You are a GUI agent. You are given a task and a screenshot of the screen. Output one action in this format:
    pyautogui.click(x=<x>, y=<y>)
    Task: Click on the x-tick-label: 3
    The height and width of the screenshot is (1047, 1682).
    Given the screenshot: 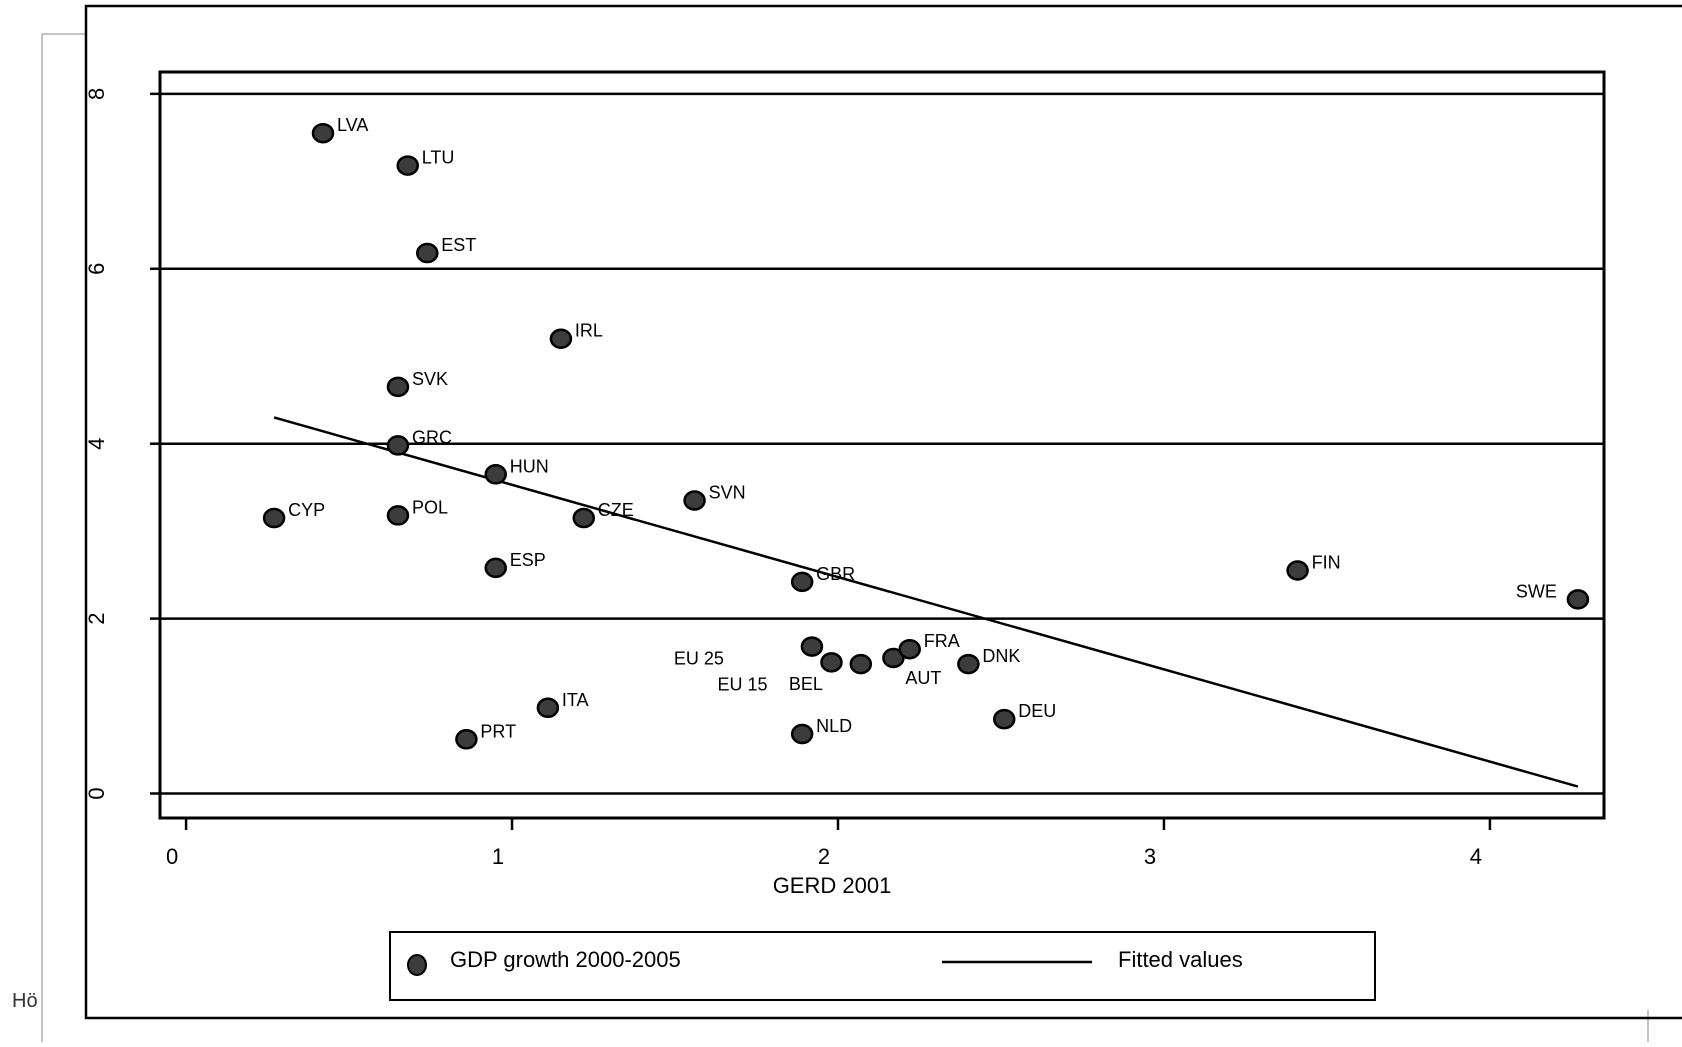 What is the action you would take?
    pyautogui.click(x=1150, y=856)
    